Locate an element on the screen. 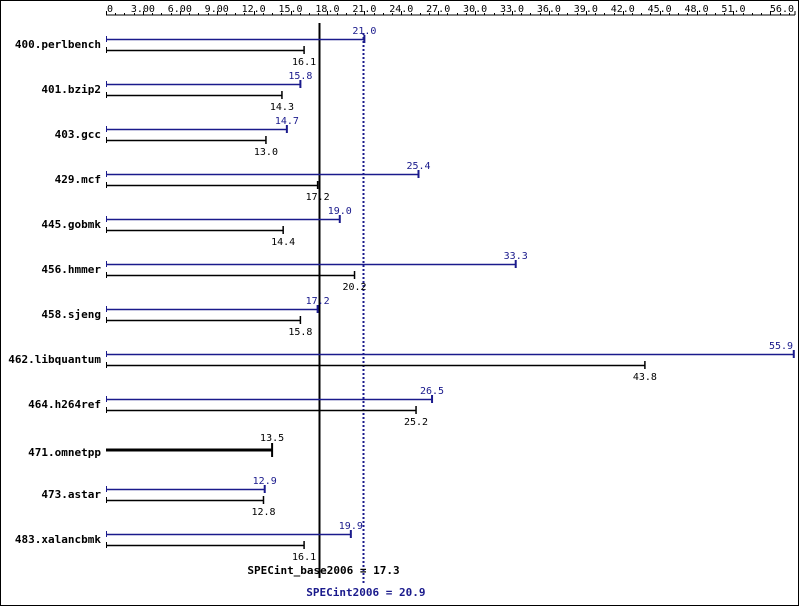 The width and height of the screenshot is (799, 606). category-label: 458.sjeng is located at coordinates (71, 314).